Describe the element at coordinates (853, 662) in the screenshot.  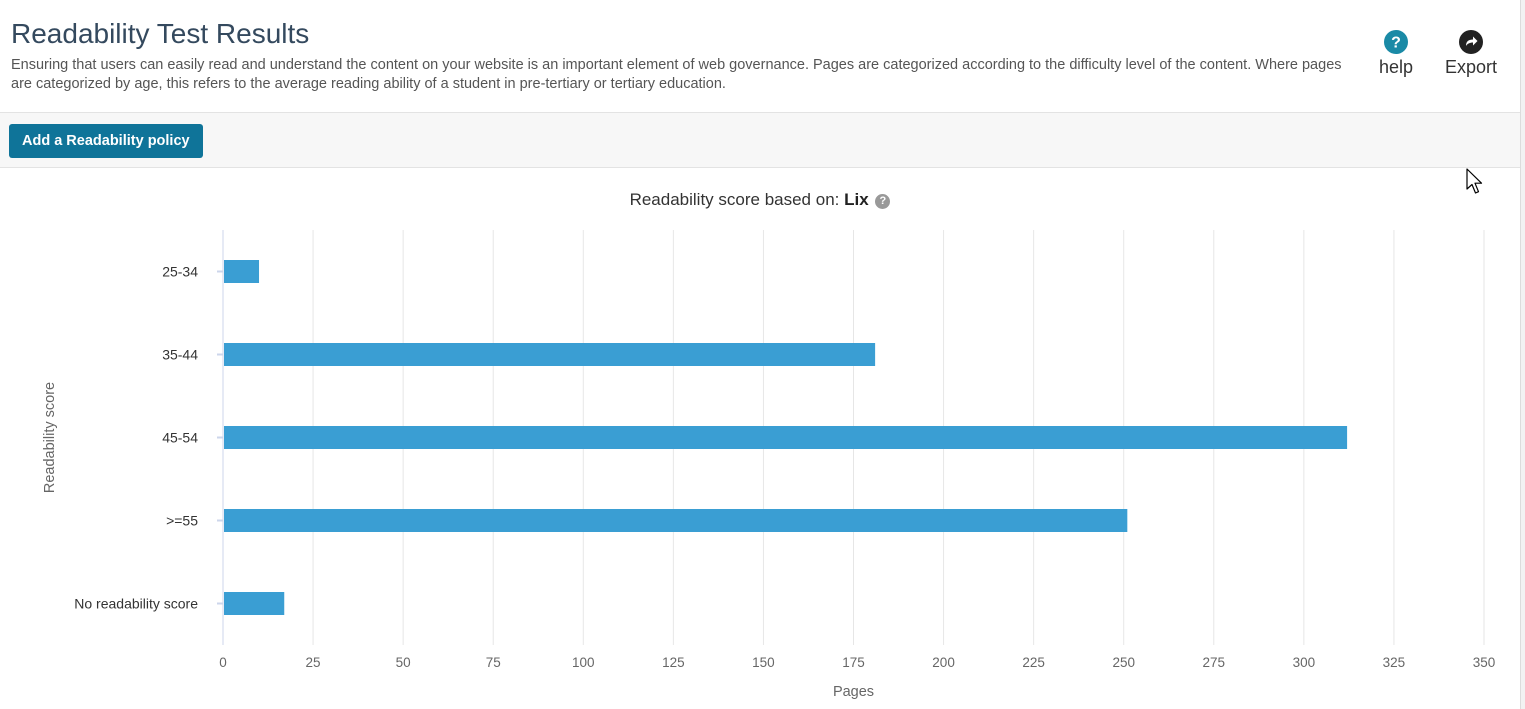
I see `x-tick-label: 175` at that location.